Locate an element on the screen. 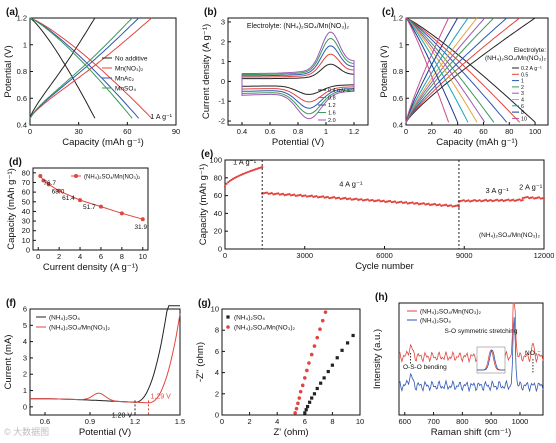 The width and height of the screenshot is (556, 443). x-tick-label: 2 is located at coordinates (250, 421).